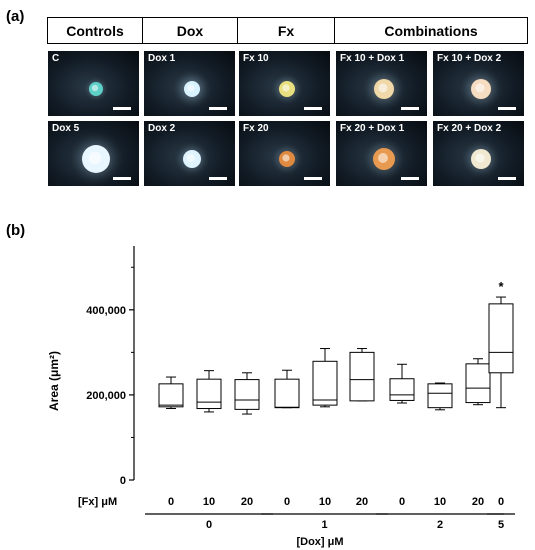 This screenshot has width=535, height=550. Describe the element at coordinates (256, 128) in the screenshot. I see `micrograph-label: Fx 20` at that location.